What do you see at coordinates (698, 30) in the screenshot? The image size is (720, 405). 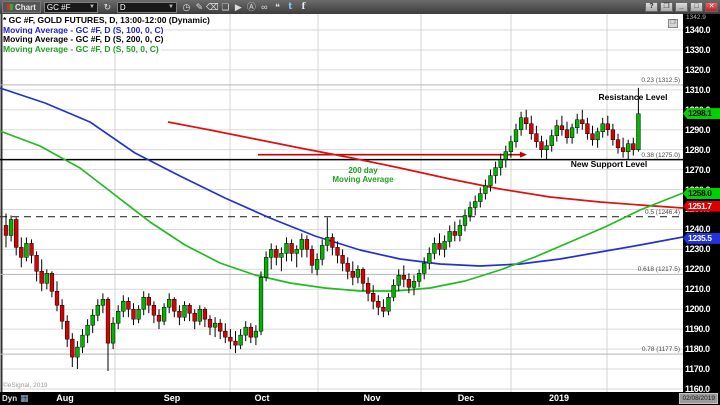 I see `price-tick: 1340.0` at bounding box center [698, 30].